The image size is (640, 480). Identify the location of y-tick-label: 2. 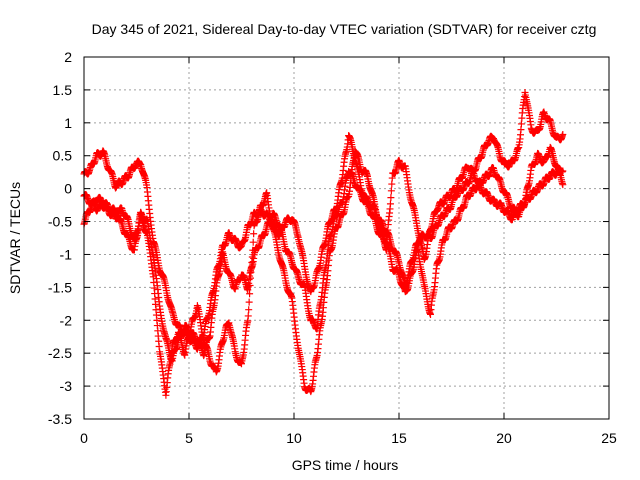
(68, 57).